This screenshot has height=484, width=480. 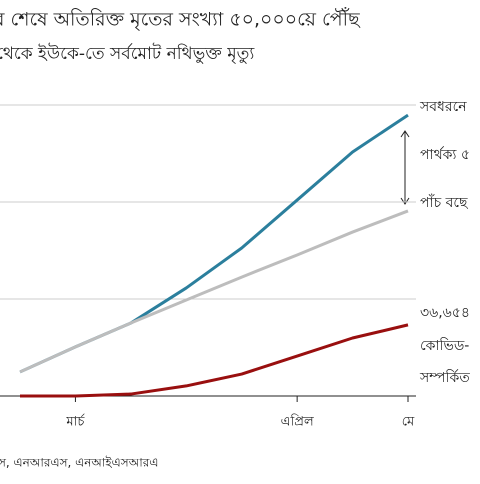 I want to click on difference-arrow, so click(x=405, y=167).